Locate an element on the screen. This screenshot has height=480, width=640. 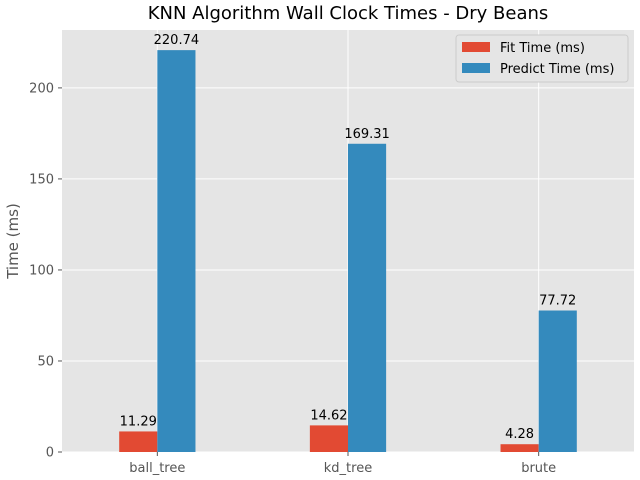
y-tick-label: 150 is located at coordinates (41, 179).